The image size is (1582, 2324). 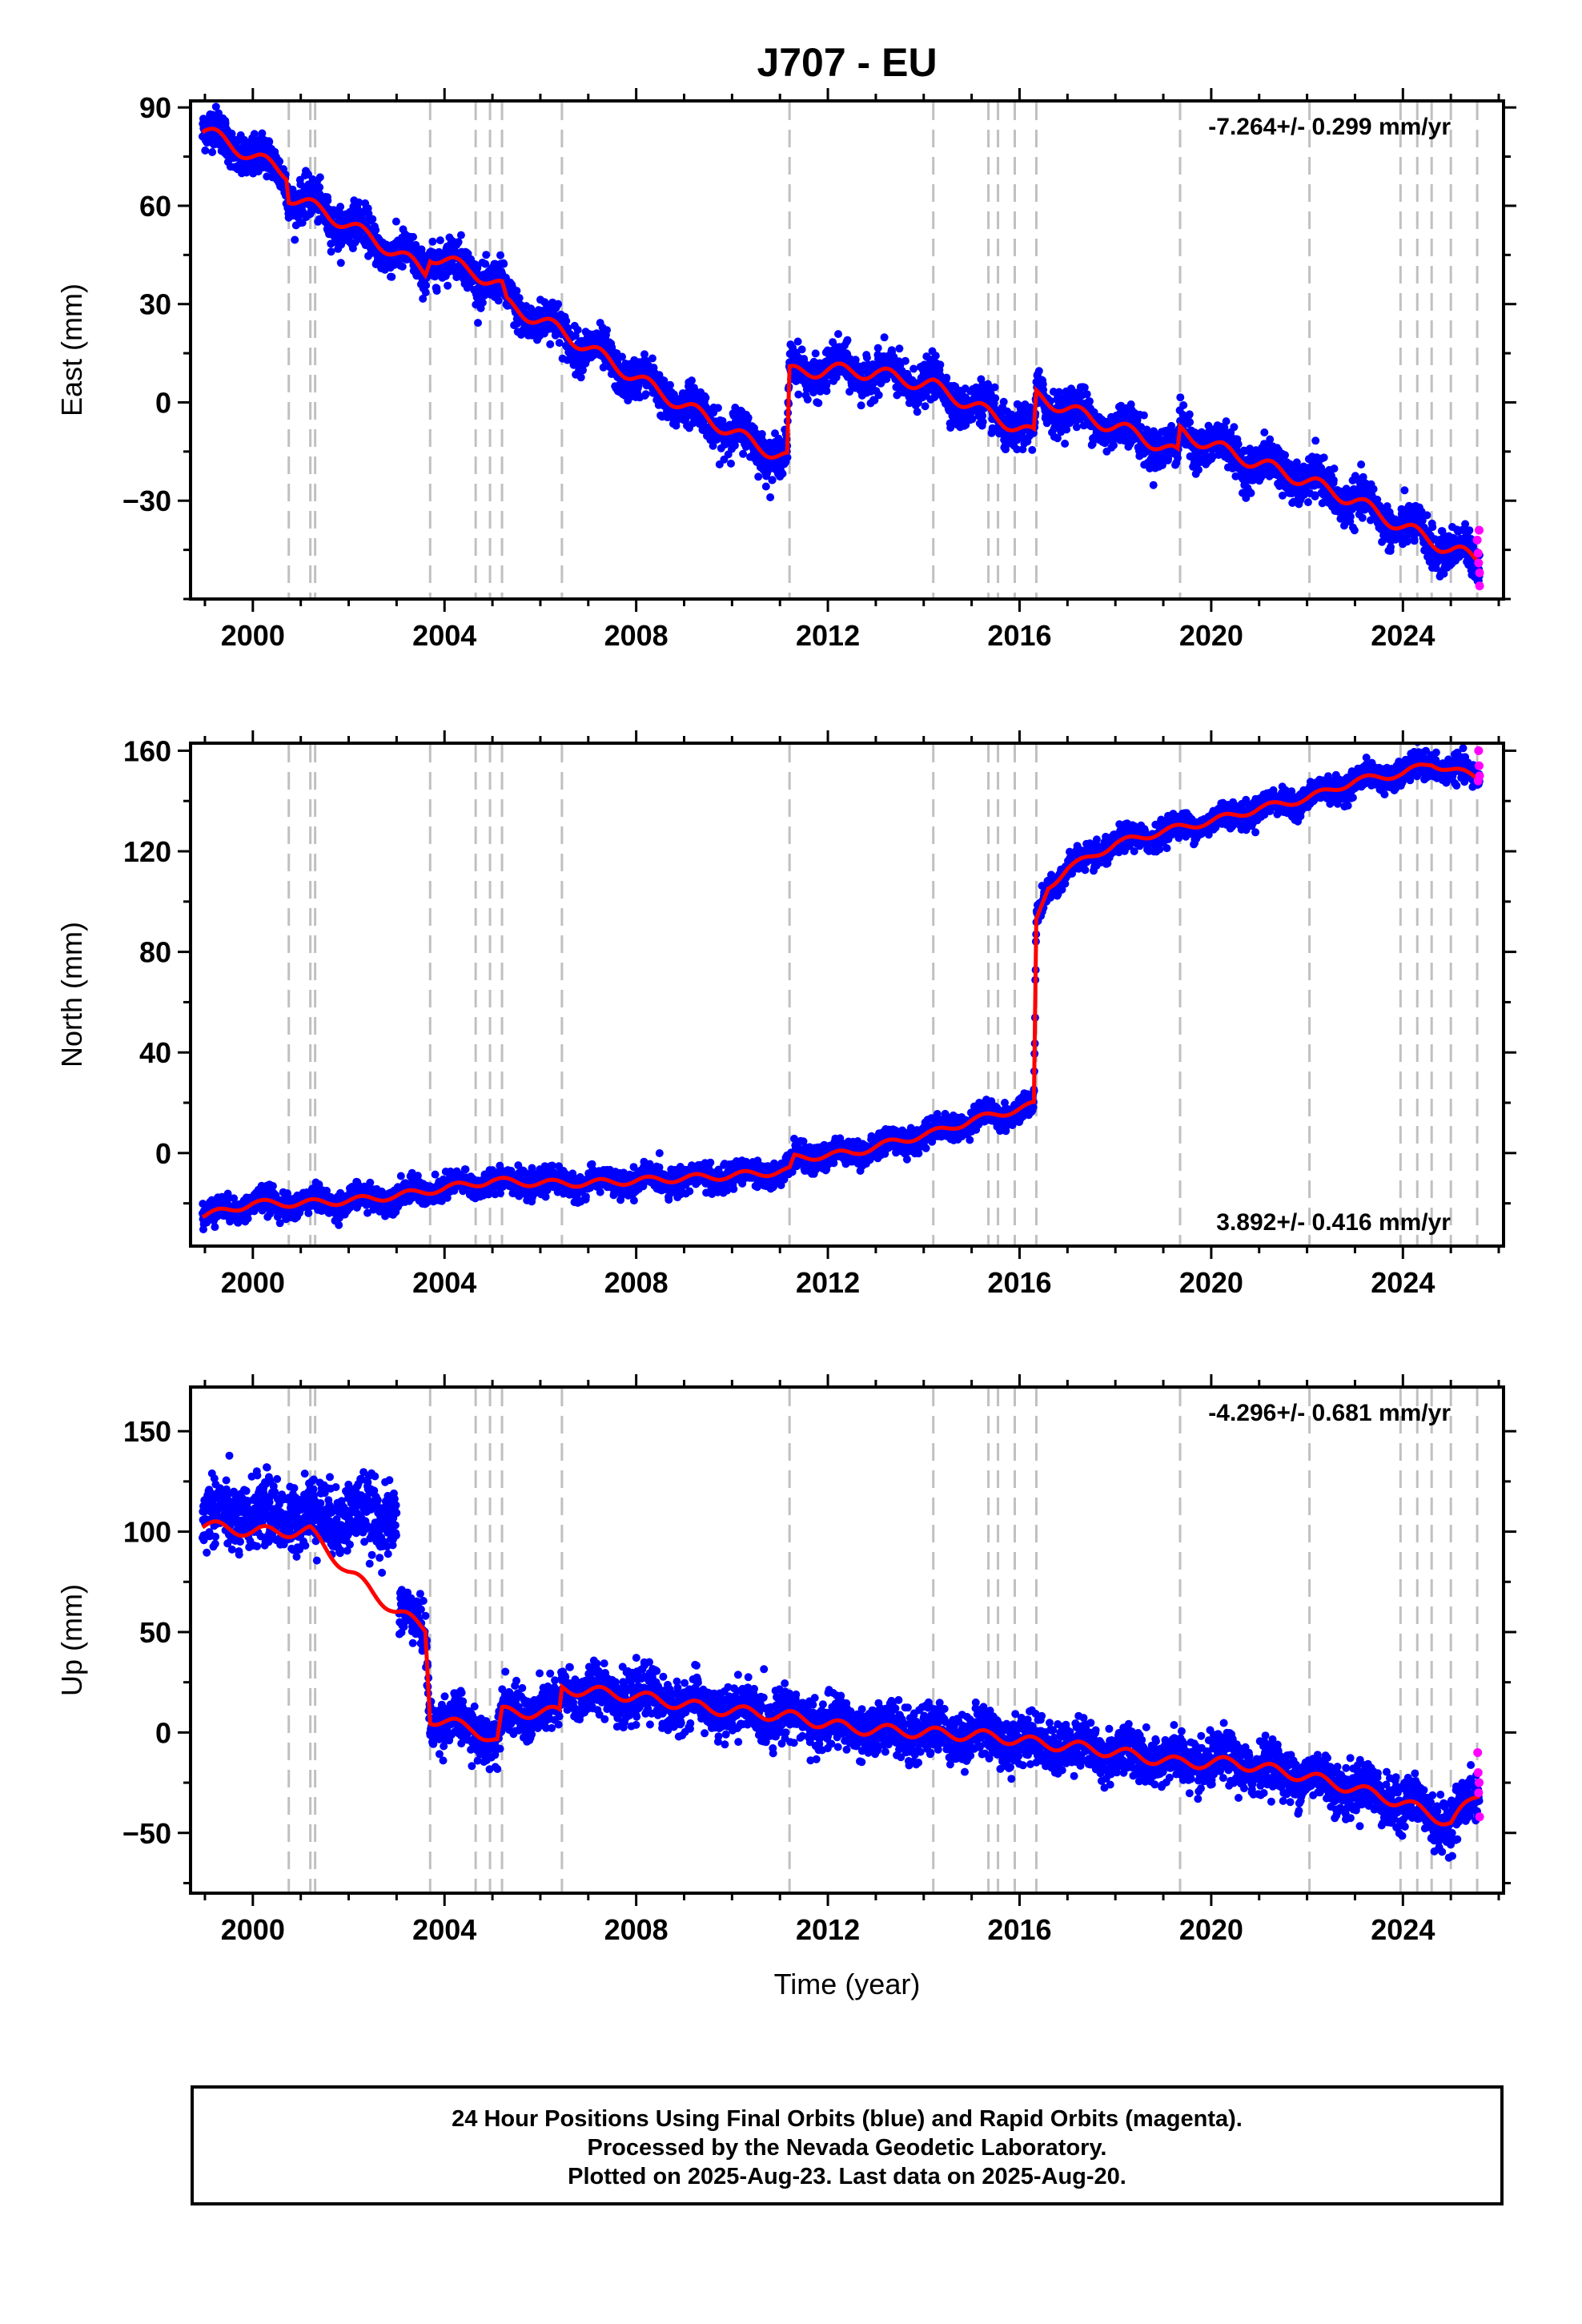 I want to click on y-axis-label: East (mm), so click(x=71, y=349).